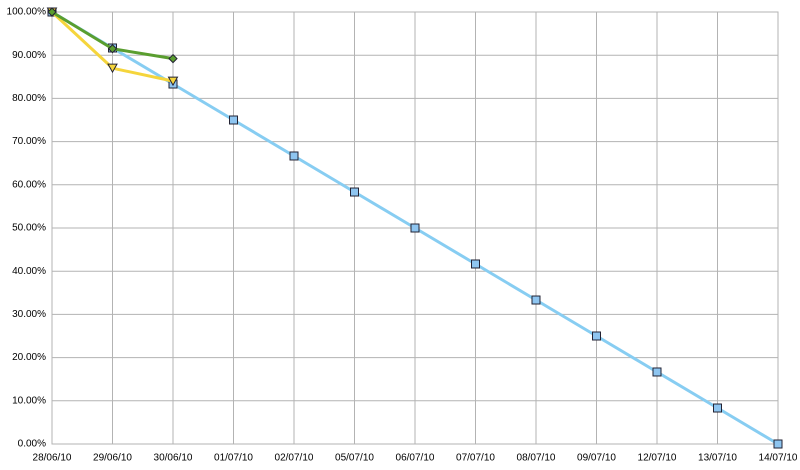 This screenshot has height=470, width=800. Describe the element at coordinates (536, 458) in the screenshot. I see `x-tick-label: 08/07/10` at that location.